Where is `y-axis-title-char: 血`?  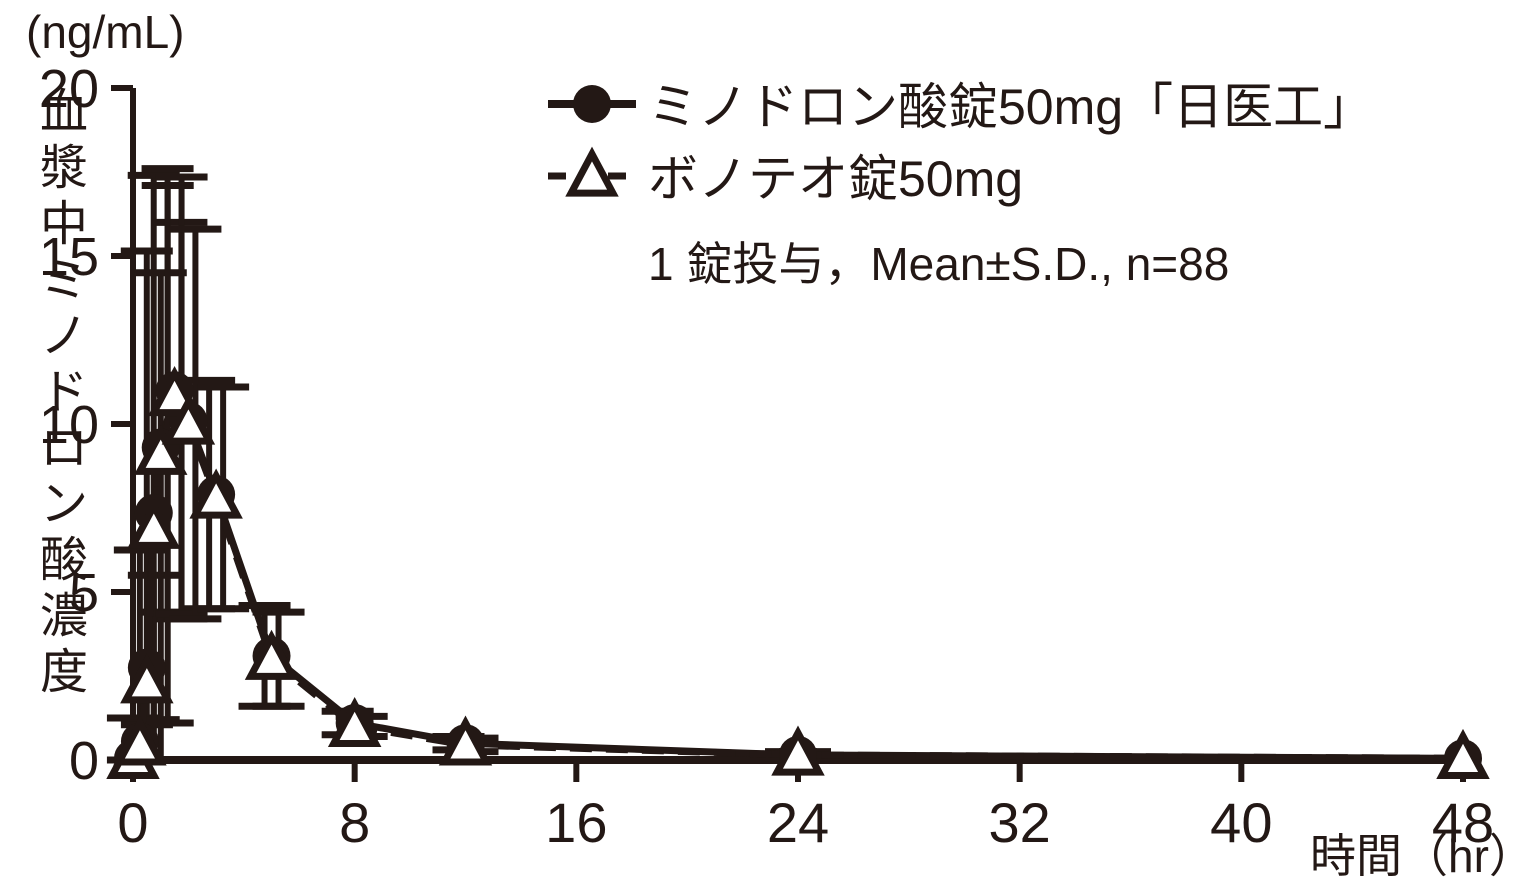
y-axis-title-char: 血 is located at coordinates (64, 112).